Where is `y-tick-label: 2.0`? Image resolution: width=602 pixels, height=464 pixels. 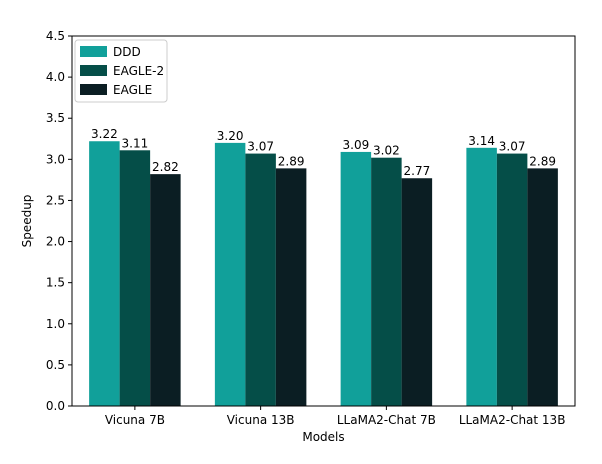 y-tick-label: 2.0 is located at coordinates (55, 242).